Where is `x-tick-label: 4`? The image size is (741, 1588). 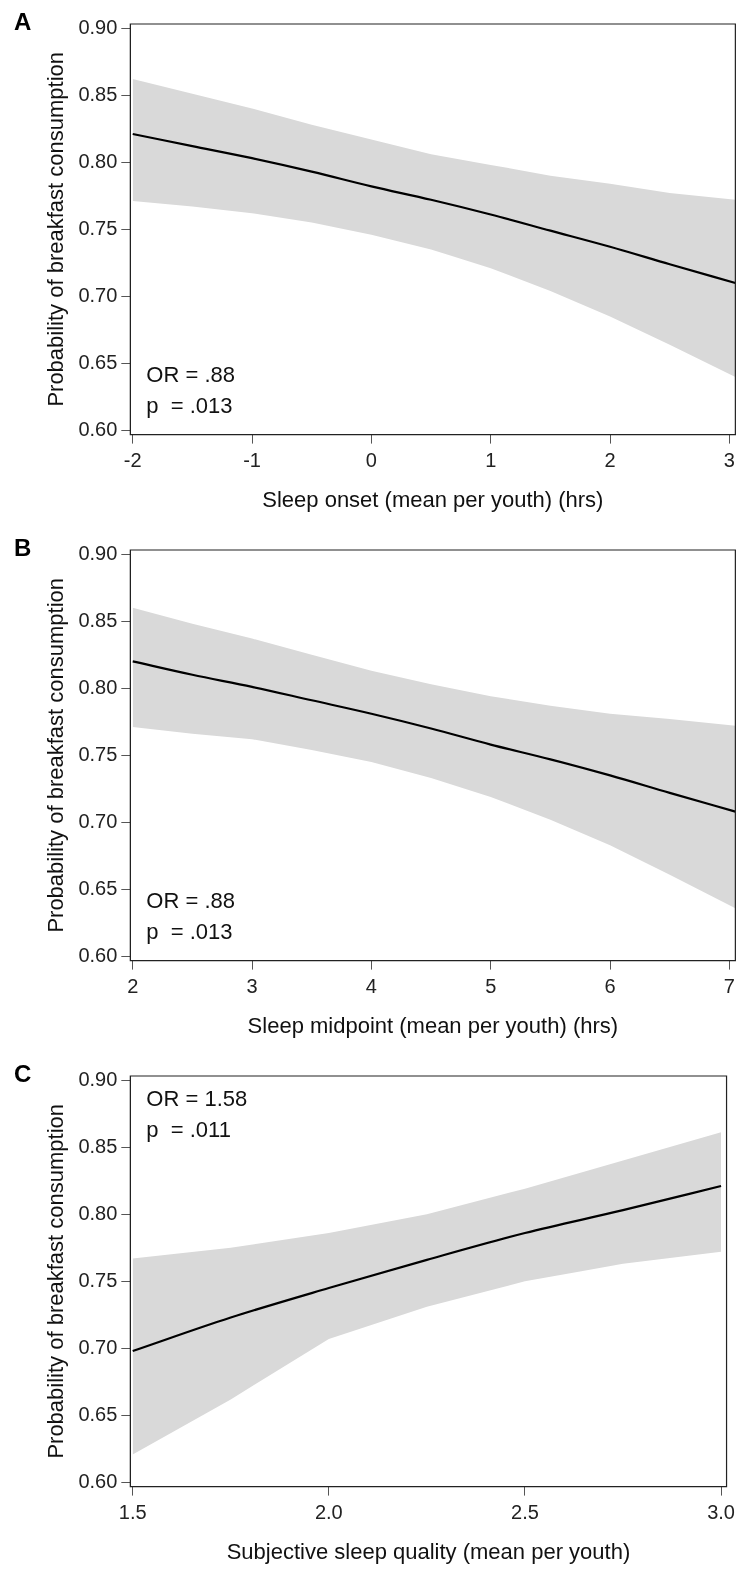
x-tick-label: 4 is located at coordinates (371, 986).